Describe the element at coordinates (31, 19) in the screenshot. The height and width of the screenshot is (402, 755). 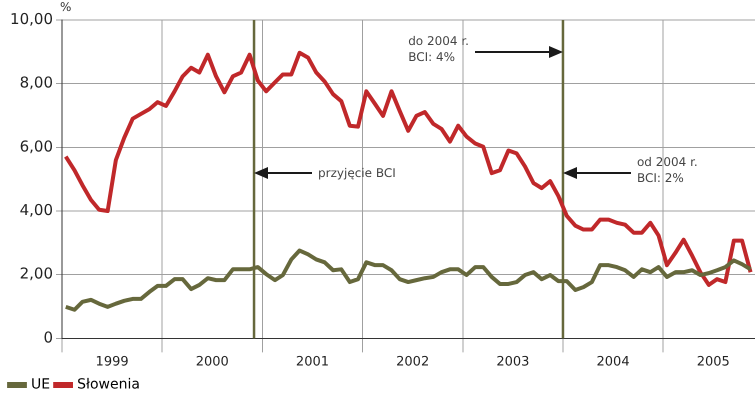
I see `y-tick-label: 10,00` at that location.